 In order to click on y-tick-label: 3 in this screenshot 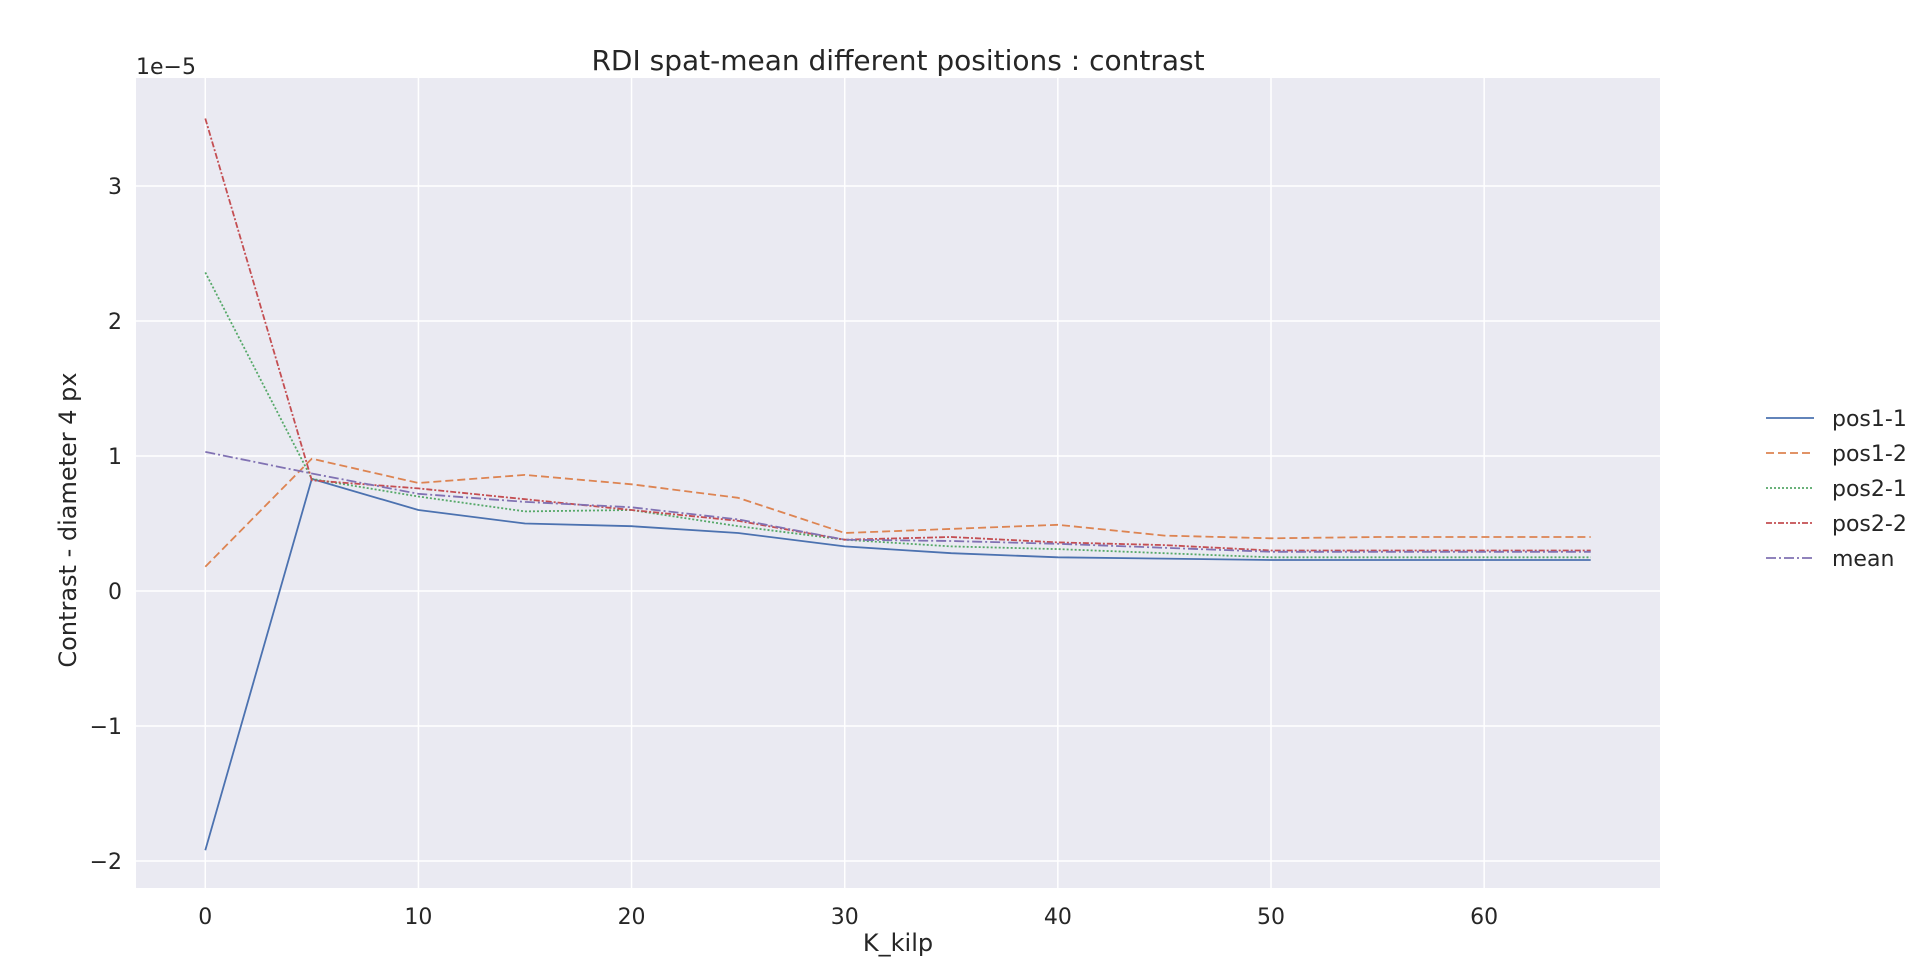, I will do `click(115, 187)`.